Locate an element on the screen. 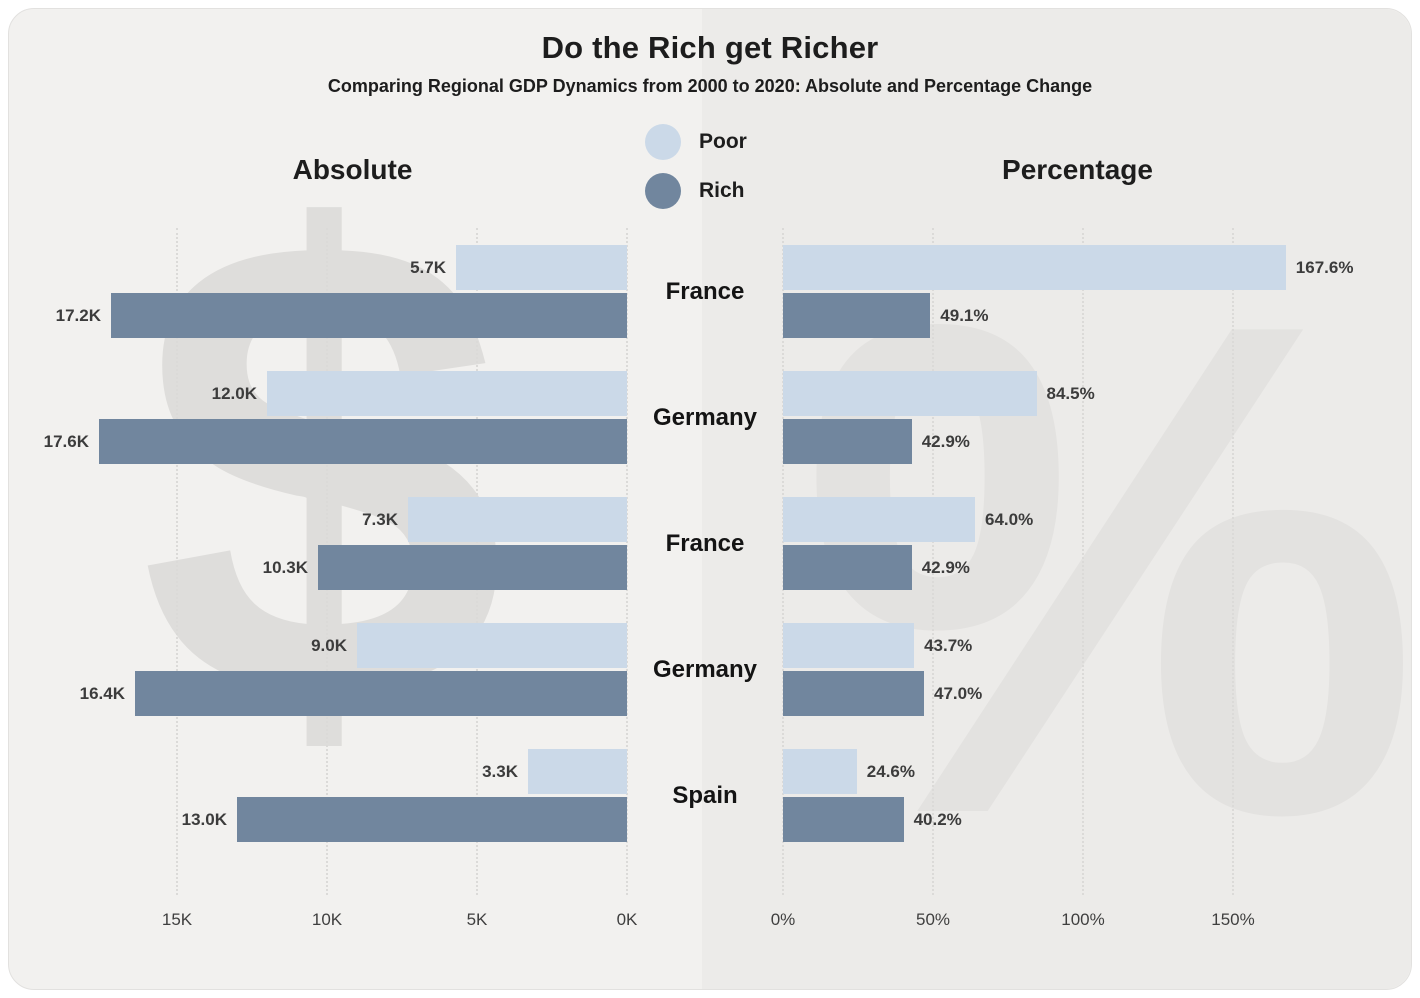  bar-value-label: 84.5% is located at coordinates (1070, 393).